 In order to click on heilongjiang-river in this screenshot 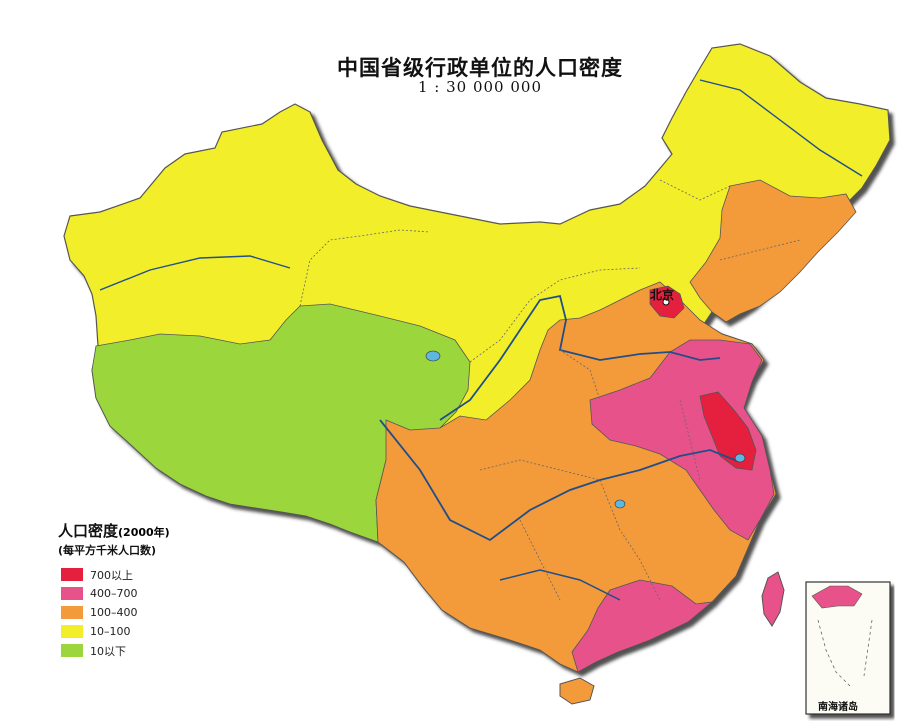, I will do `click(781, 128)`.